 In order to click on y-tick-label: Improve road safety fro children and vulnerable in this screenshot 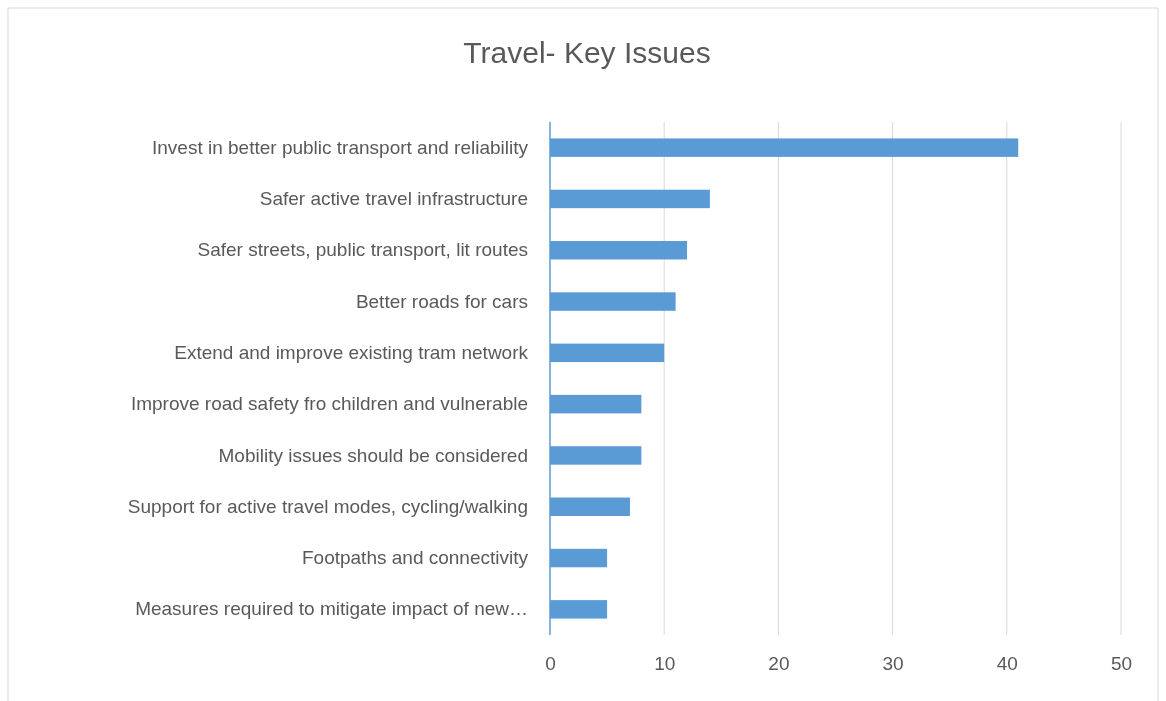, I will do `click(329, 404)`.